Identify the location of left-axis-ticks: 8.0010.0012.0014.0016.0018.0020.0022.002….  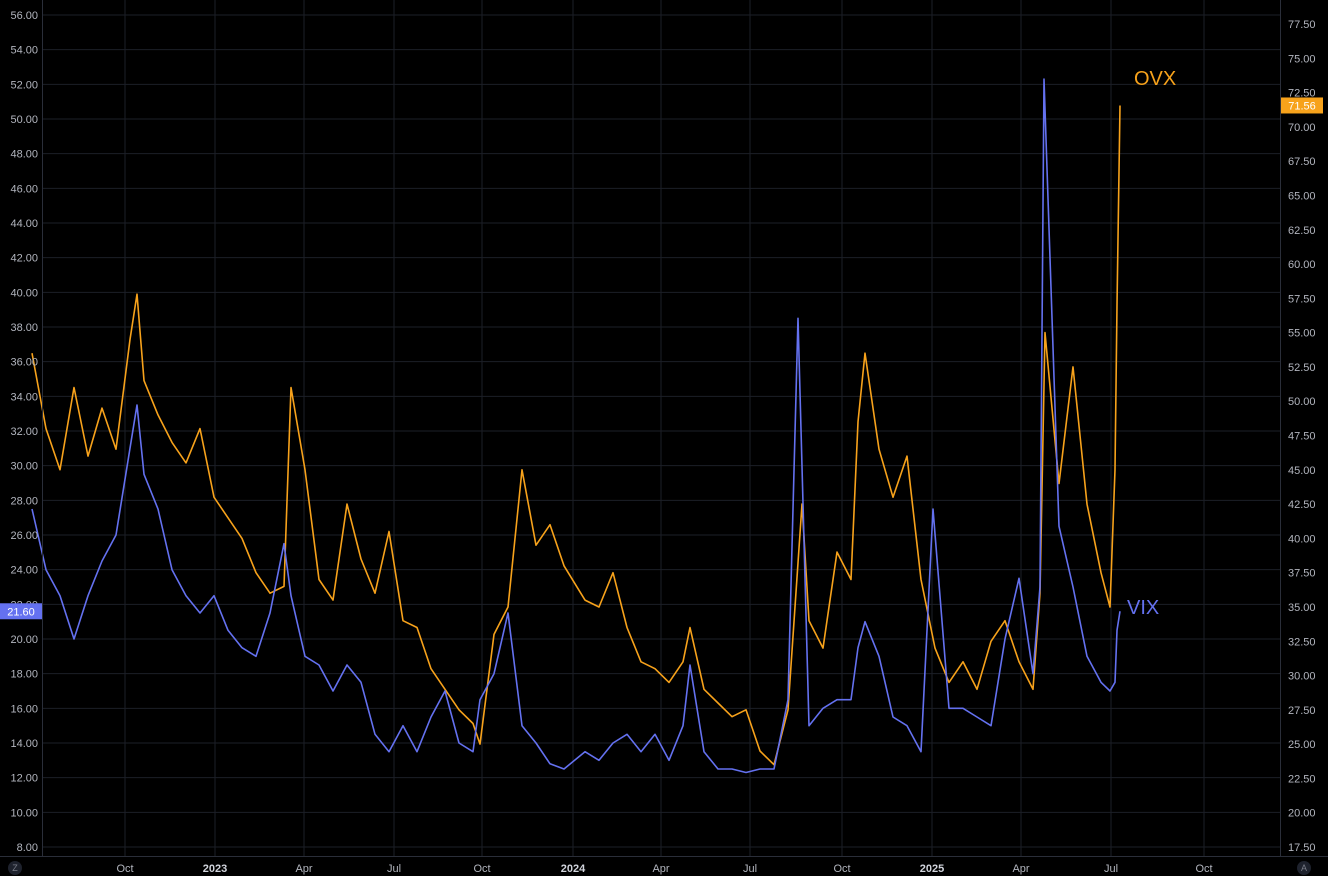
(24, 432).